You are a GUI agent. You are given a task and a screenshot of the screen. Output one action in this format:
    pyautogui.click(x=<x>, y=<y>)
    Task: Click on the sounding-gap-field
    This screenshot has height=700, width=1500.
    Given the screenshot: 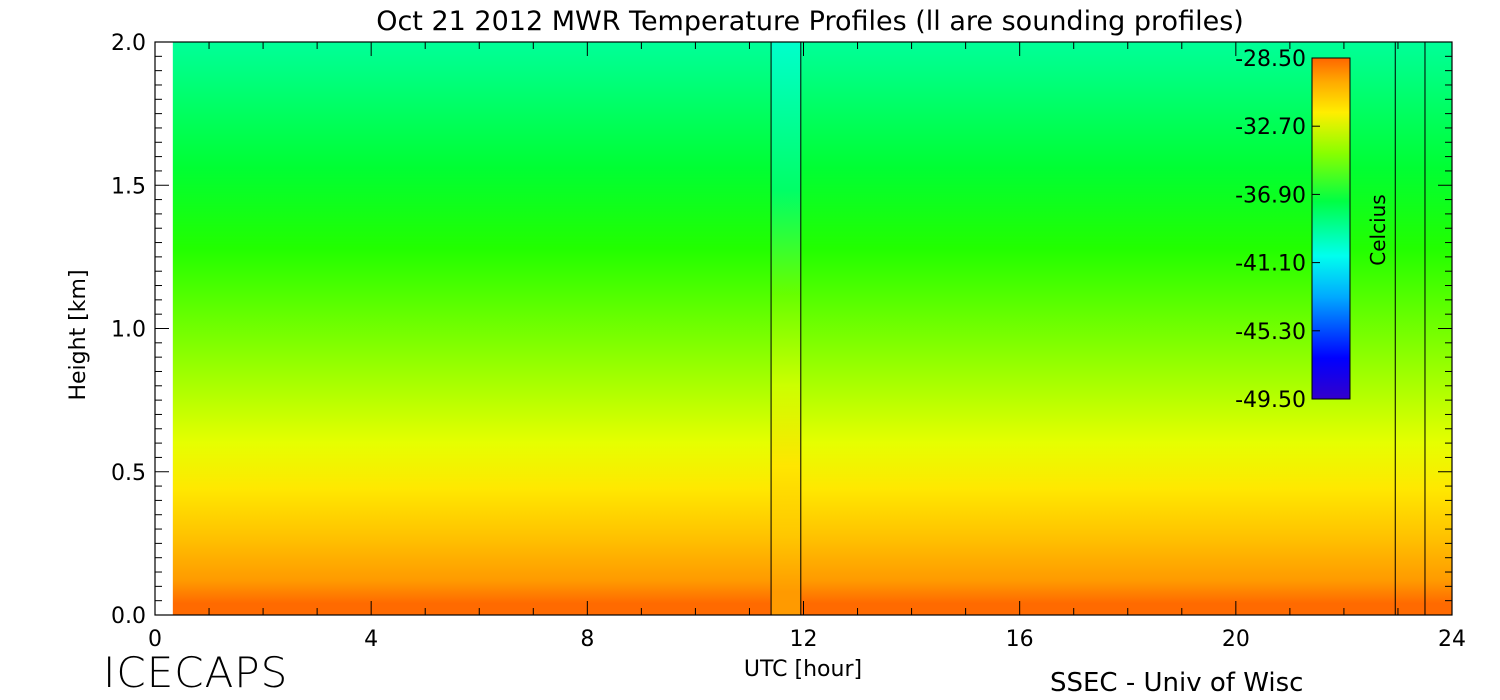 What is the action you would take?
    pyautogui.click(x=786, y=328)
    